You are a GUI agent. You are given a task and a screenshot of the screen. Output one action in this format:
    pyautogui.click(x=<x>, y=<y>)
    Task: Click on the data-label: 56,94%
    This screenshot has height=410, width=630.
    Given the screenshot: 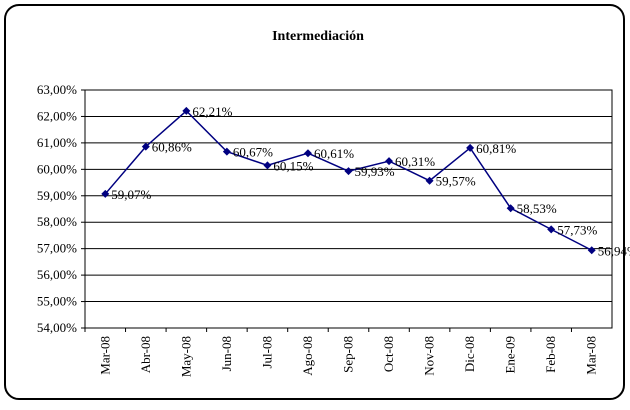 What is the action you would take?
    pyautogui.click(x=614, y=250)
    